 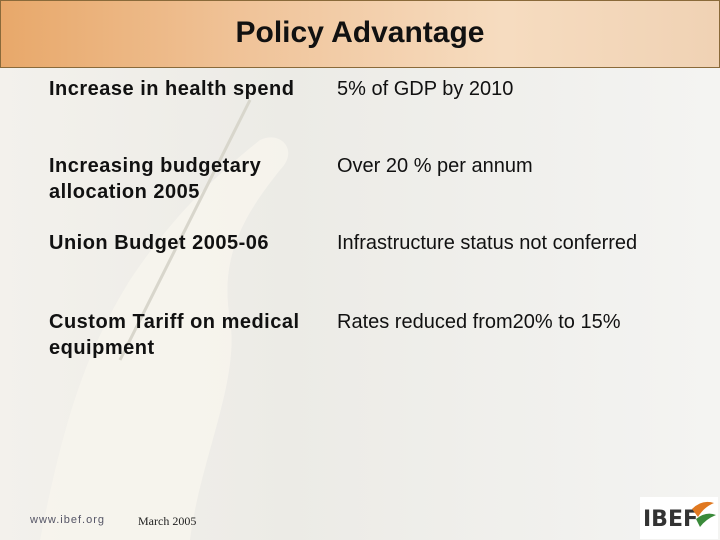 What do you see at coordinates (174, 335) in the screenshot?
I see `row-label: Custom Tariff on medical equipment` at bounding box center [174, 335].